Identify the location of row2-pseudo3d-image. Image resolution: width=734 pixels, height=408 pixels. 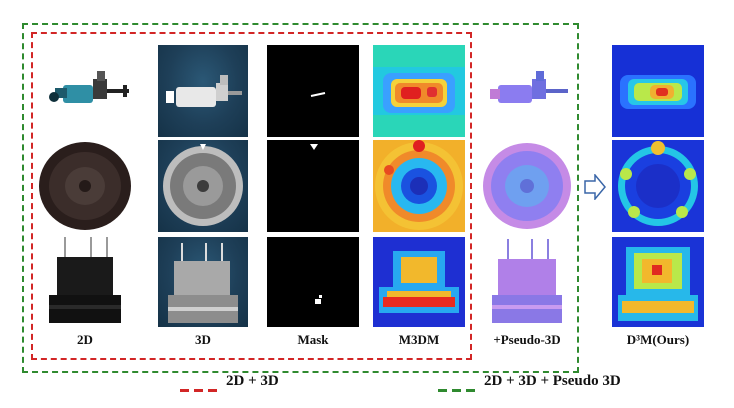
(527, 186).